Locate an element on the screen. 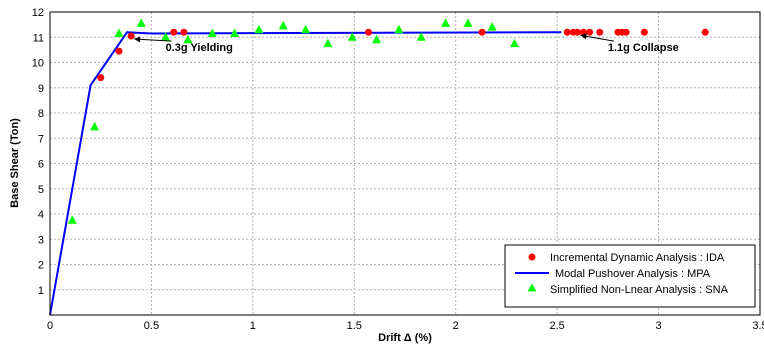 This screenshot has height=347, width=764. y-tick-label: 2 is located at coordinates (41, 266).